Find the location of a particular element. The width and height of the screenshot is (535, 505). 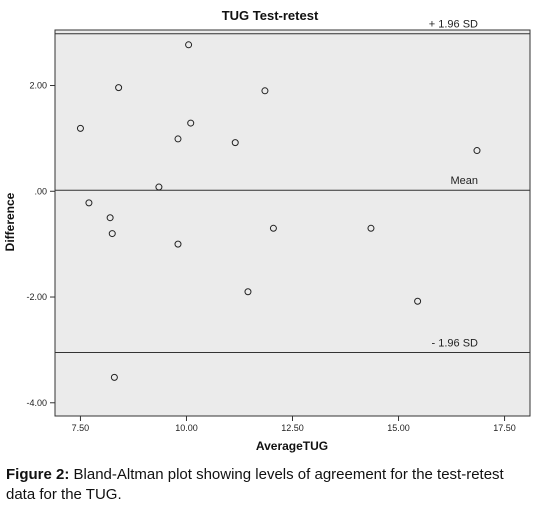

y-tick-label: -2.00 is located at coordinates (36, 297).